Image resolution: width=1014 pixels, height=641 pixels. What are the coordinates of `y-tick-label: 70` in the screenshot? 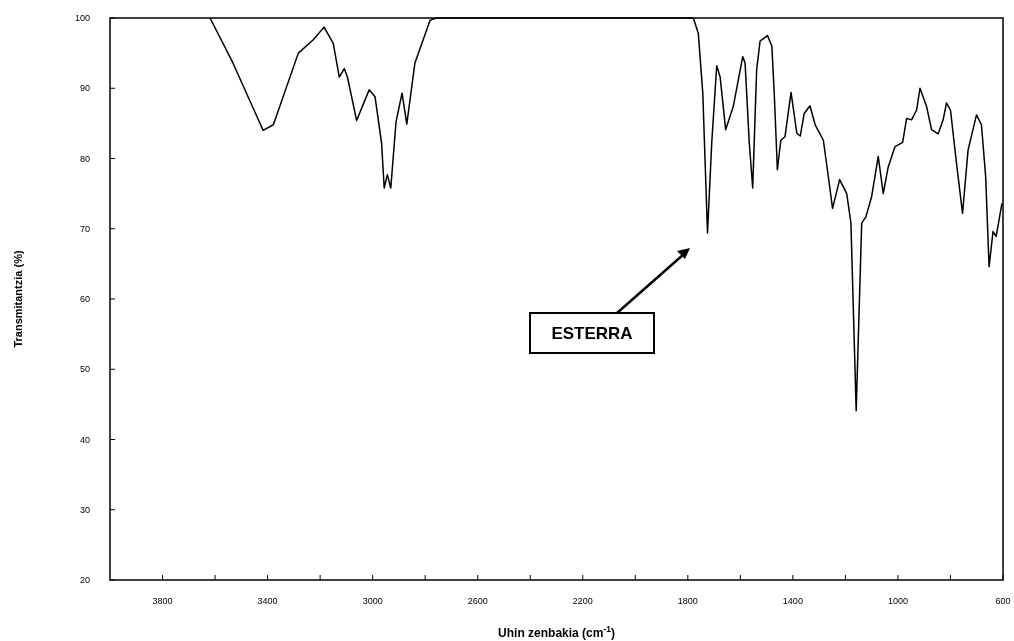 It's located at (84, 228).